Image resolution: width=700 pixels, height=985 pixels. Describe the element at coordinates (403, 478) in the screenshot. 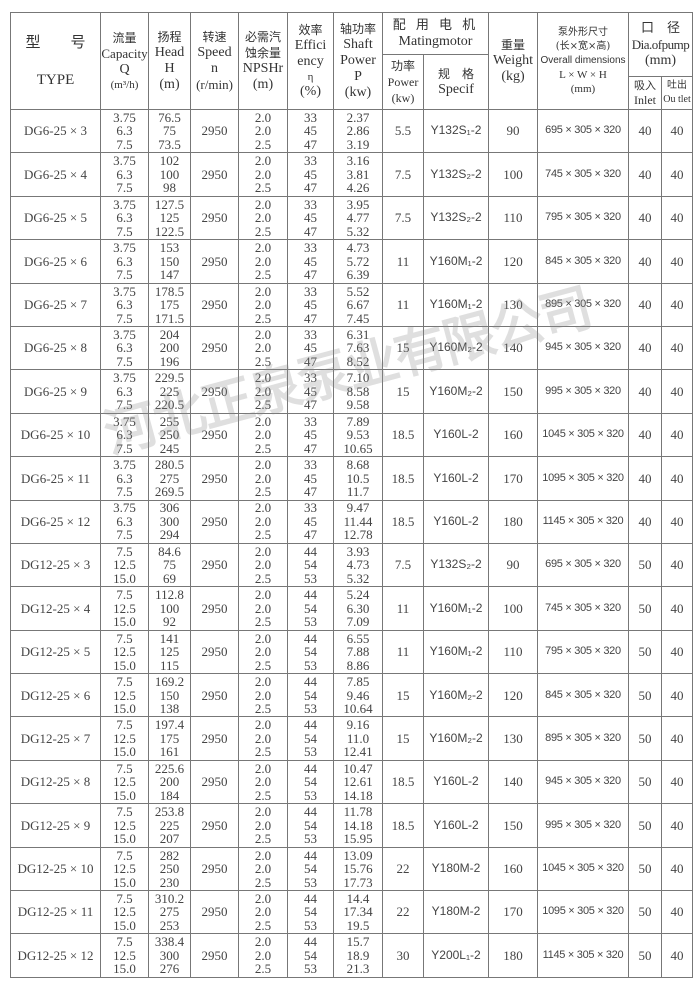

I see `cell-motor-power: 18.5` at that location.